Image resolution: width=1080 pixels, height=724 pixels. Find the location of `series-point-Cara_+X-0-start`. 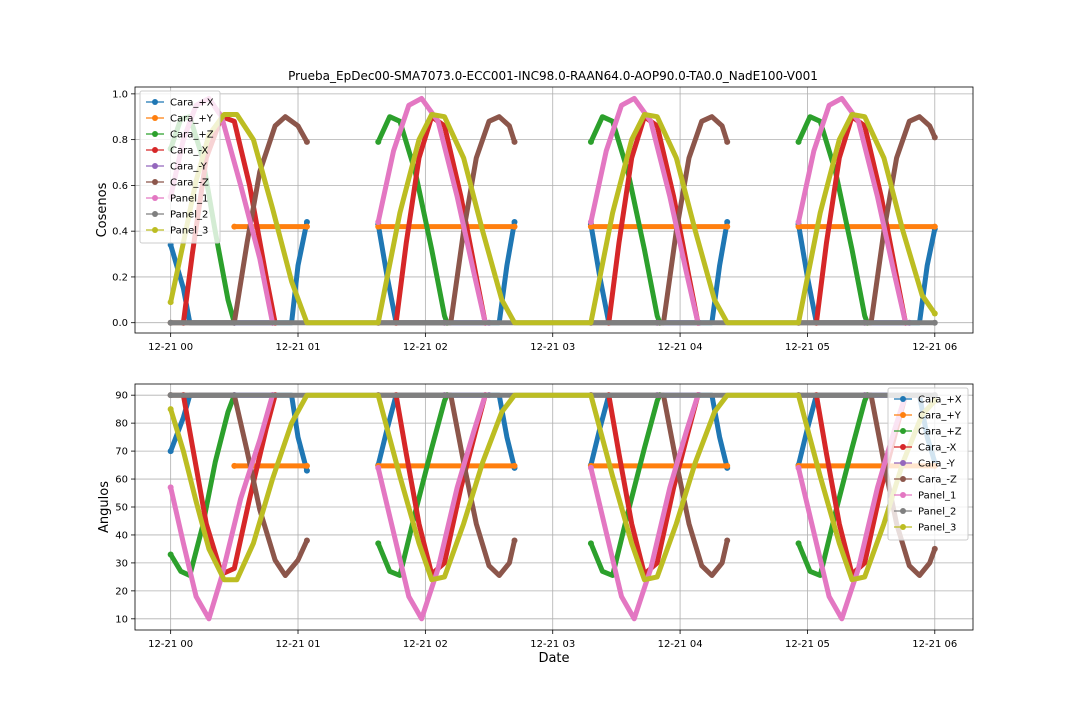

series-point-Cara_+X-0-start is located at coordinates (170, 451).